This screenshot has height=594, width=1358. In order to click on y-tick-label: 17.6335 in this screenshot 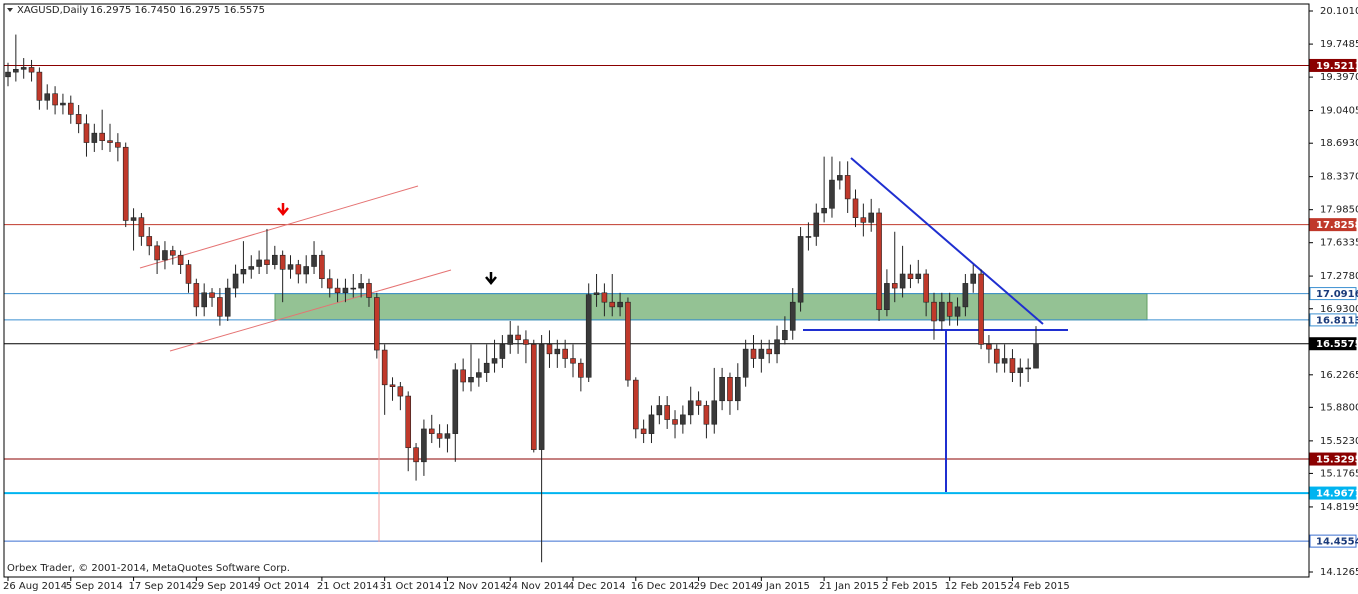, I will do `click(1339, 243)`.